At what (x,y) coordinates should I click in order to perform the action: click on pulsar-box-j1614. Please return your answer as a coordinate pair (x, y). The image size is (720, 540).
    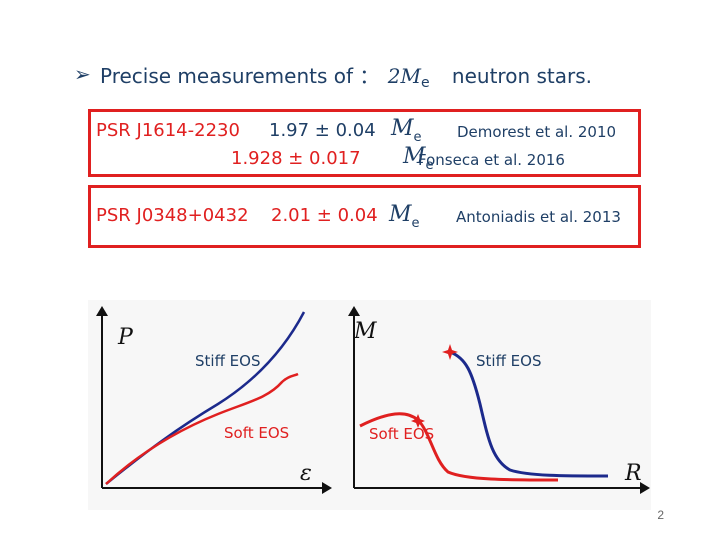
    Looking at the image, I should click on (364, 143).